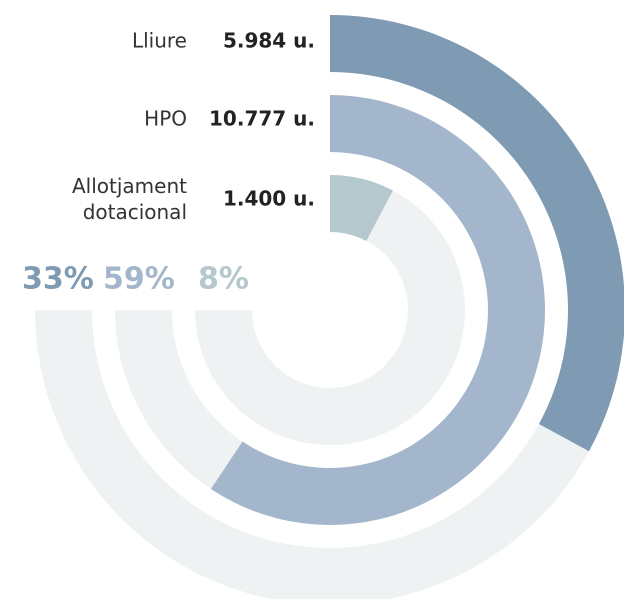 The image size is (624, 599). I want to click on value-label: 1.400 u., so click(269, 199).